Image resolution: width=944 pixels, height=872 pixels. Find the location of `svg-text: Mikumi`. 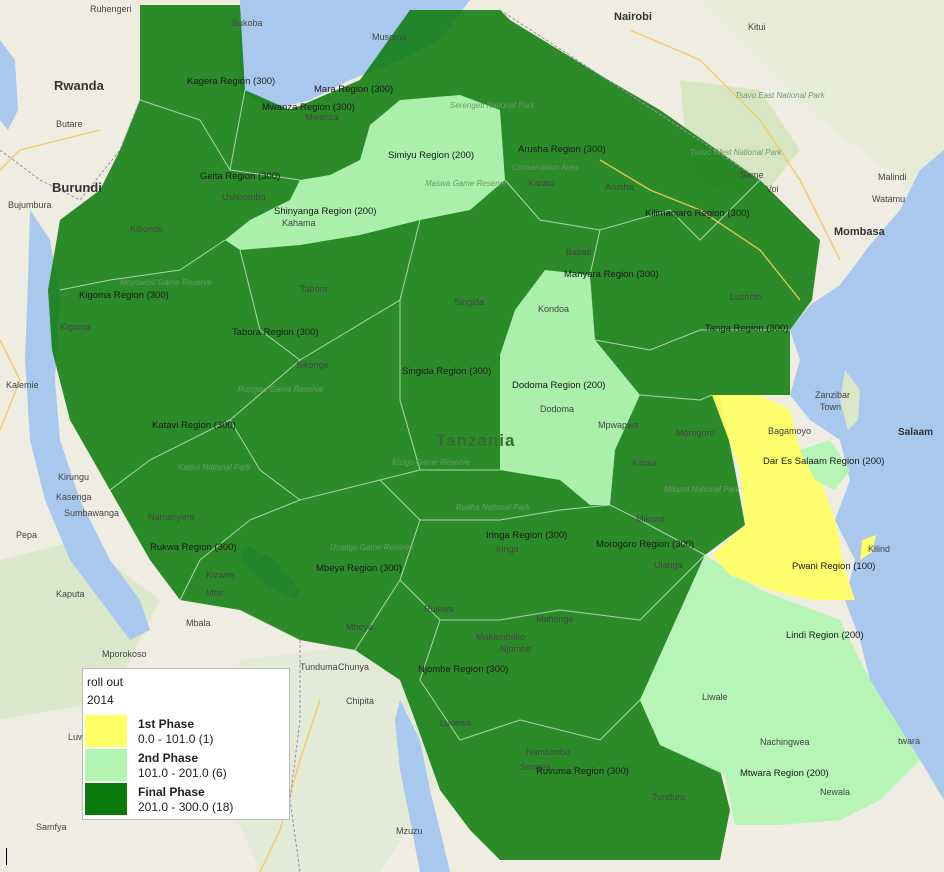

svg-text: Mikumi is located at coordinates (650, 519).